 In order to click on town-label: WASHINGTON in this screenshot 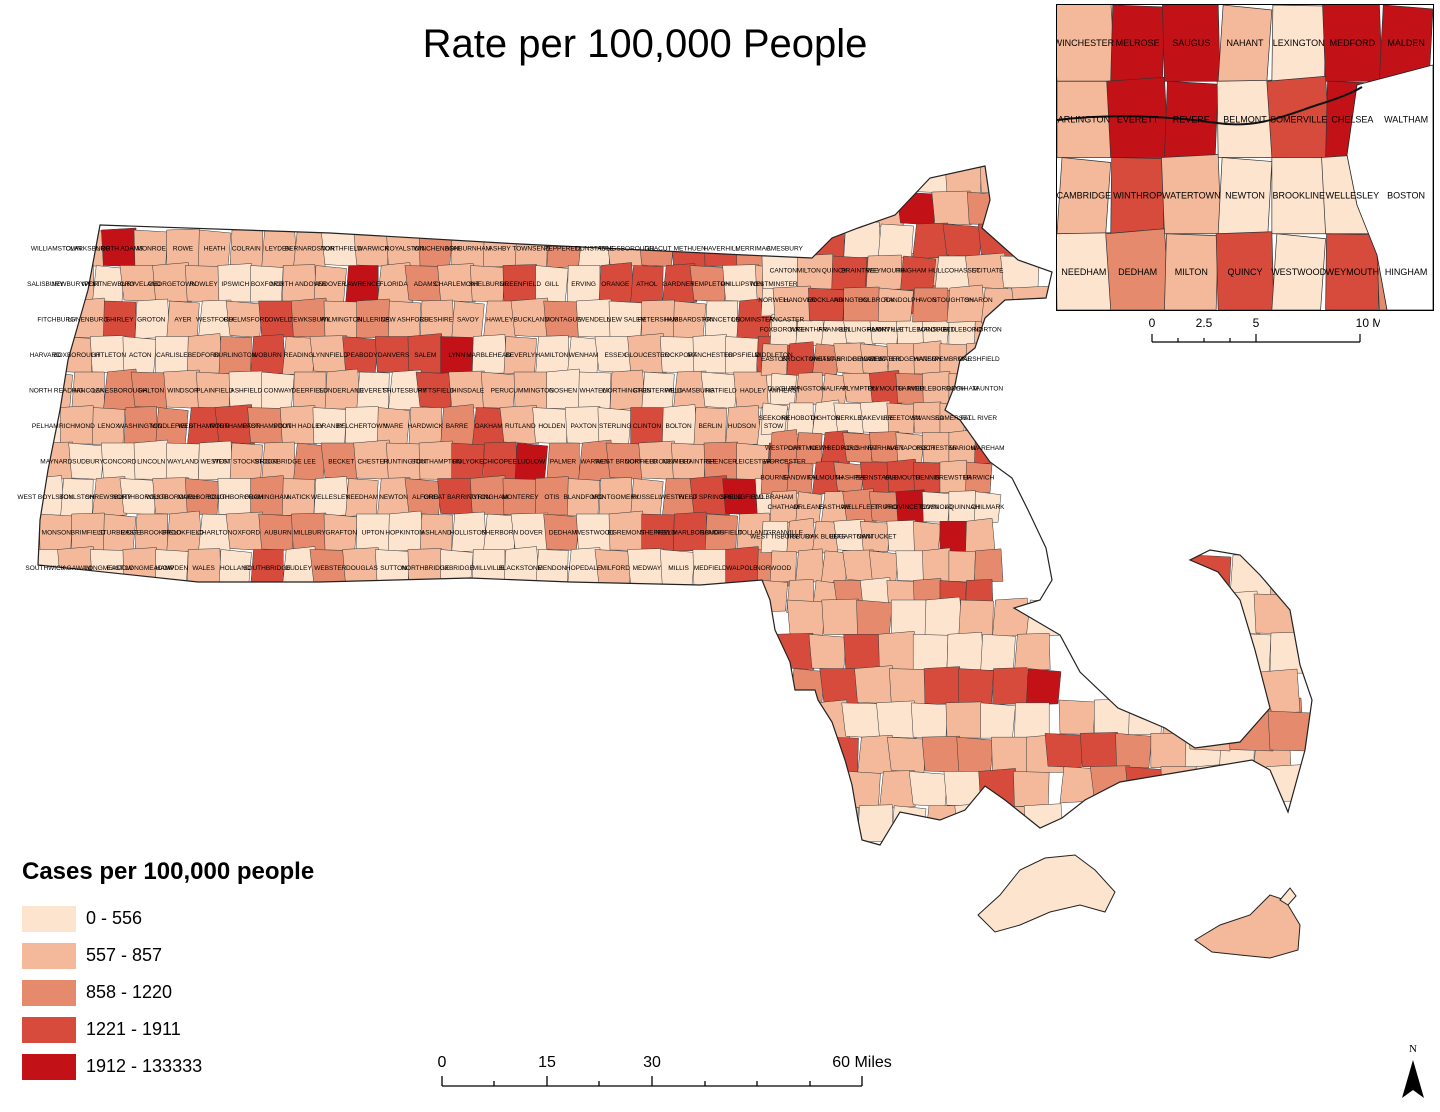, I will do `click(140, 426)`.